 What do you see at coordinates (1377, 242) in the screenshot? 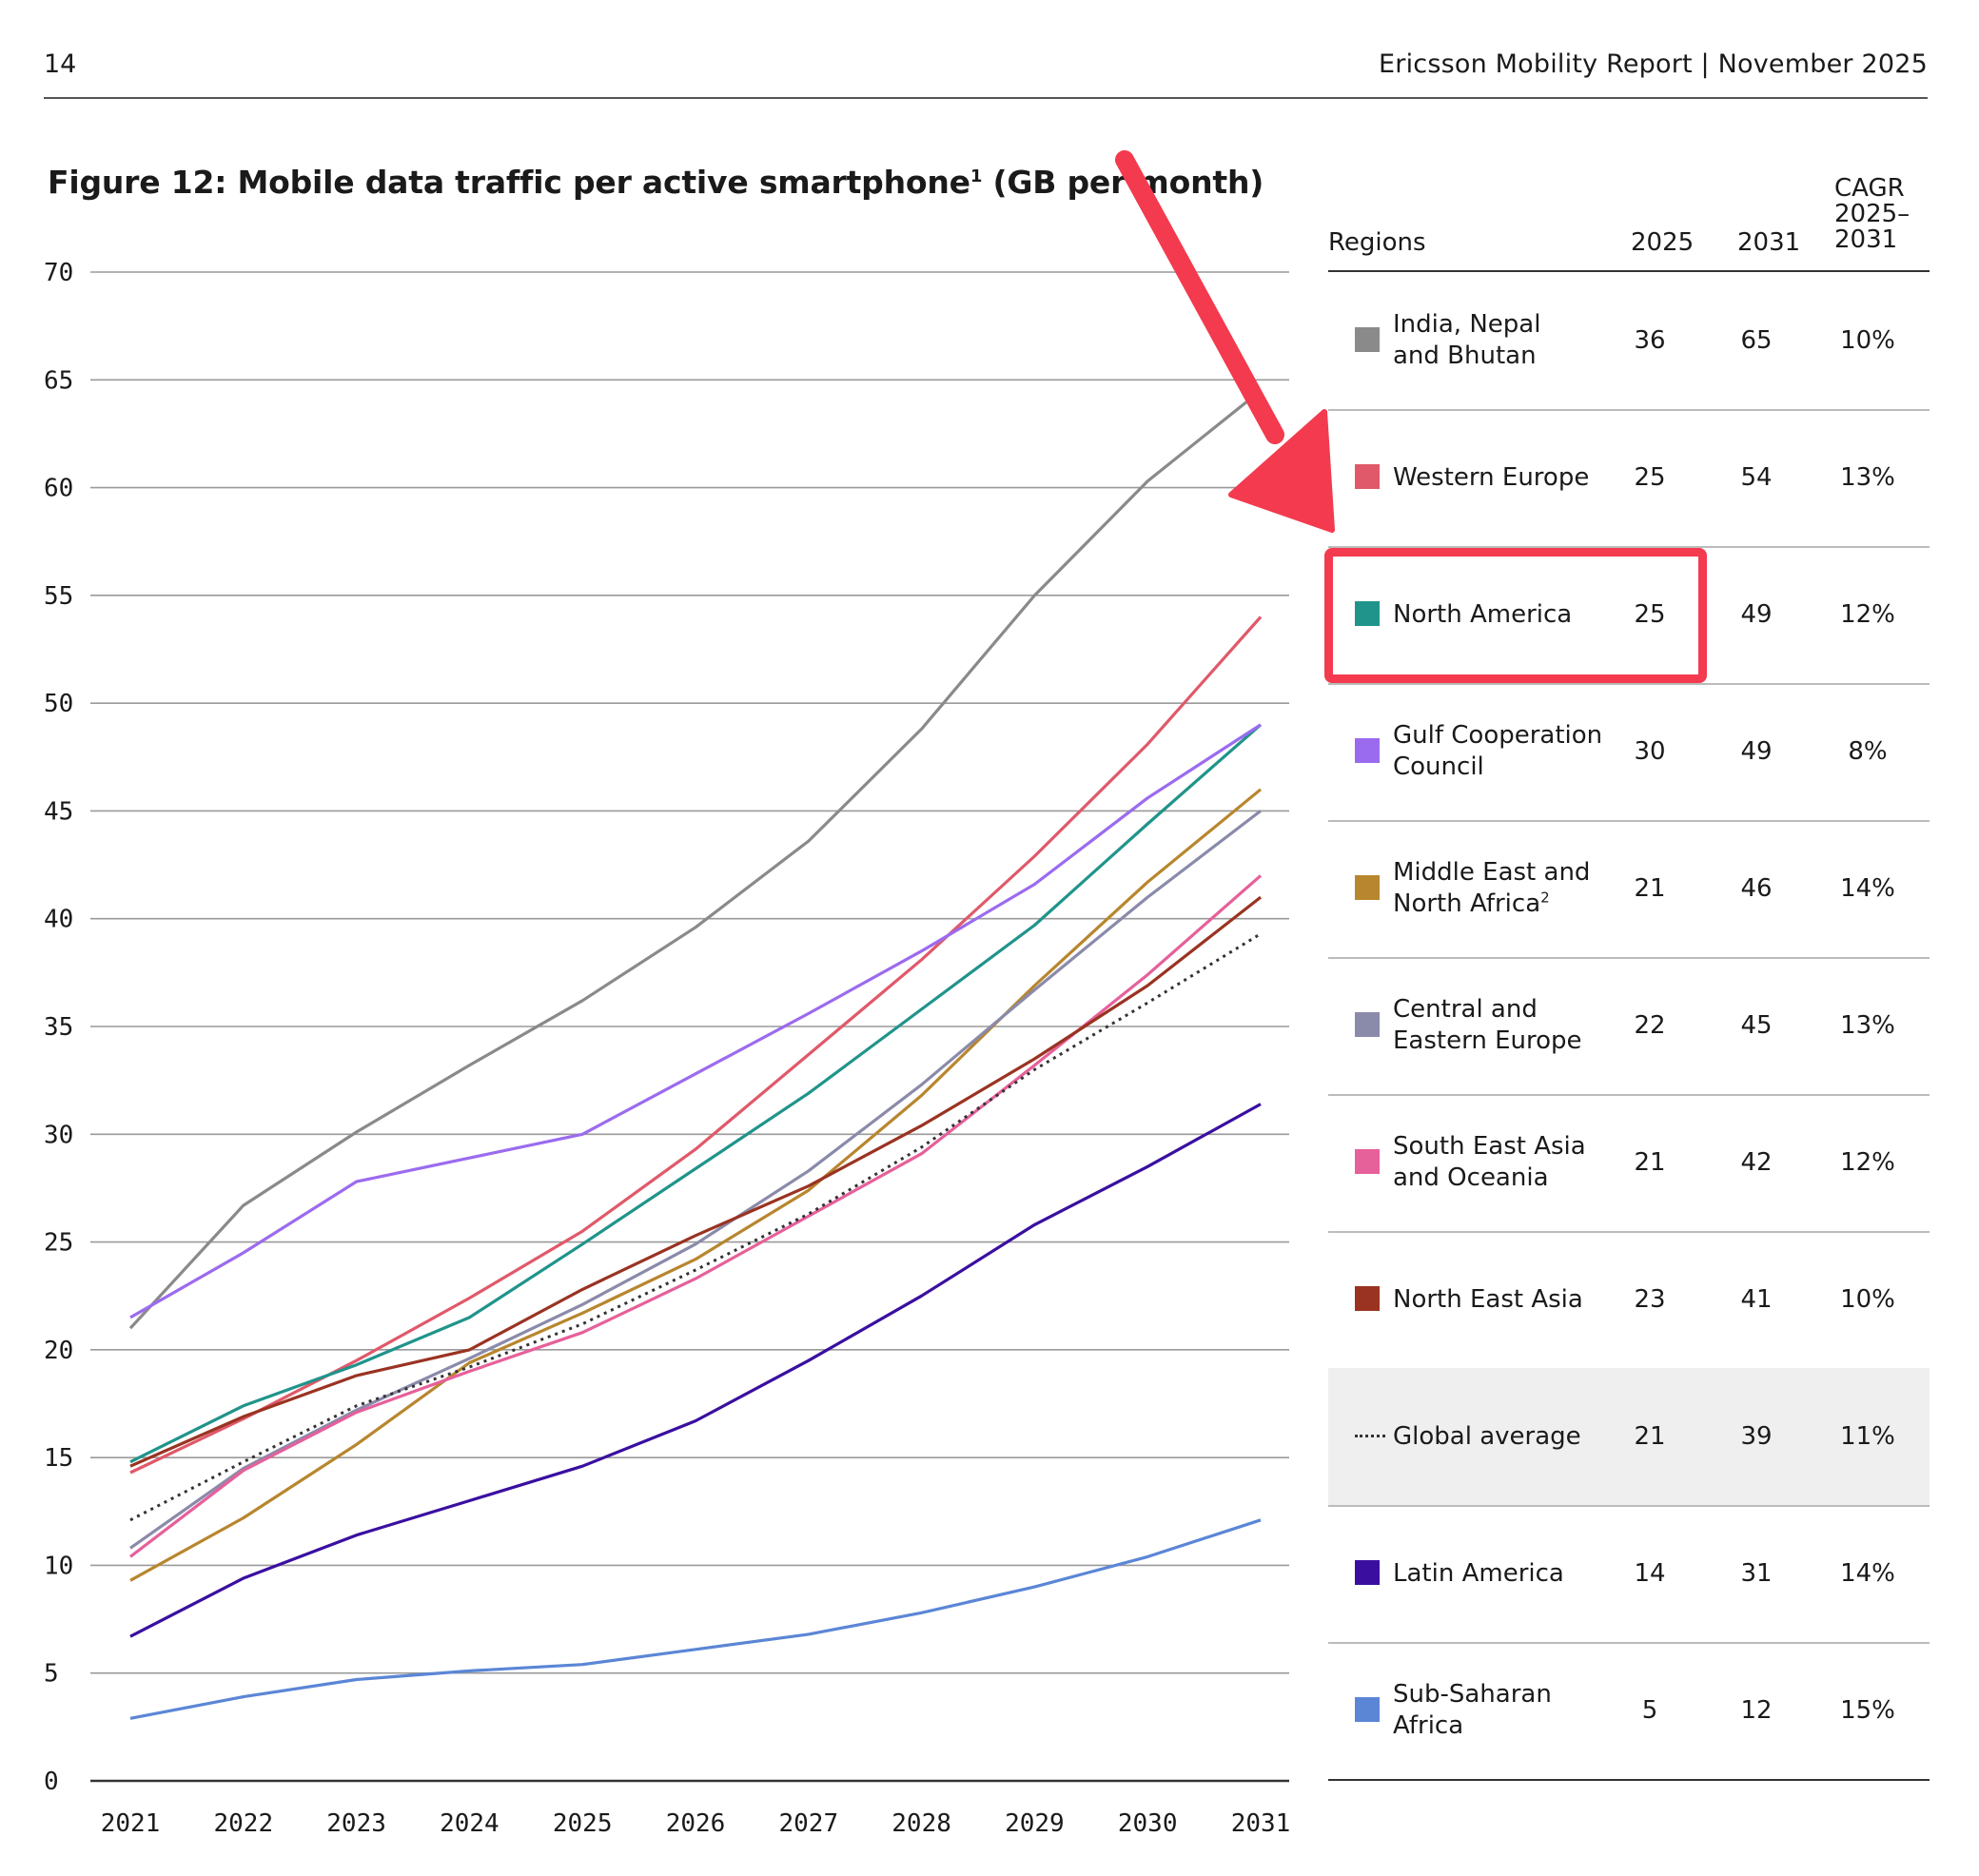
I see `header-regions: Regions` at bounding box center [1377, 242].